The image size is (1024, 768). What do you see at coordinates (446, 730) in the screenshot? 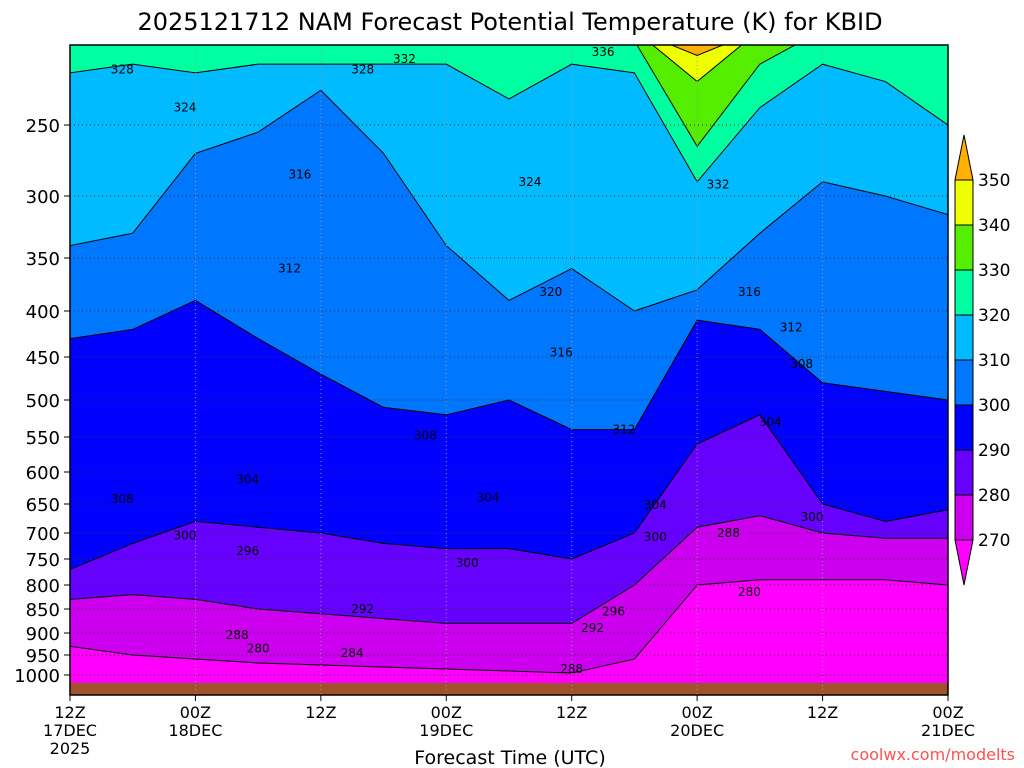
I see `x-tick-label: 19DEC` at bounding box center [446, 730].